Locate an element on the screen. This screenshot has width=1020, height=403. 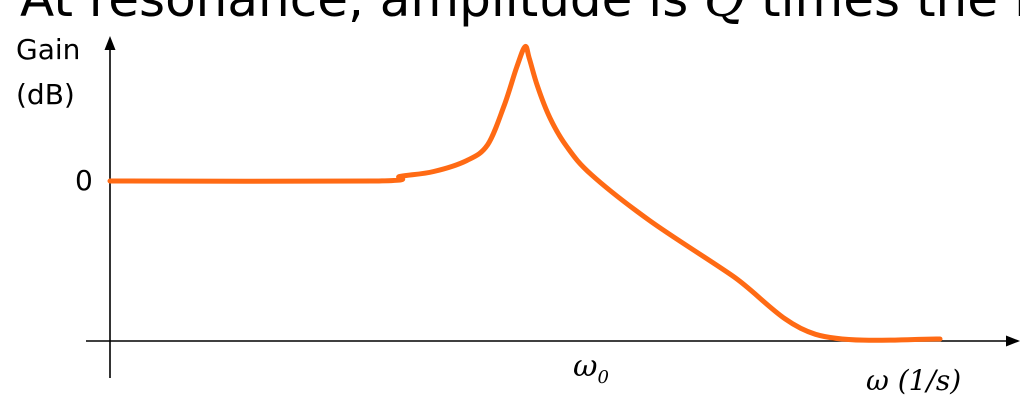
y-axis-label-line-2: (dB) is located at coordinates (45, 94).